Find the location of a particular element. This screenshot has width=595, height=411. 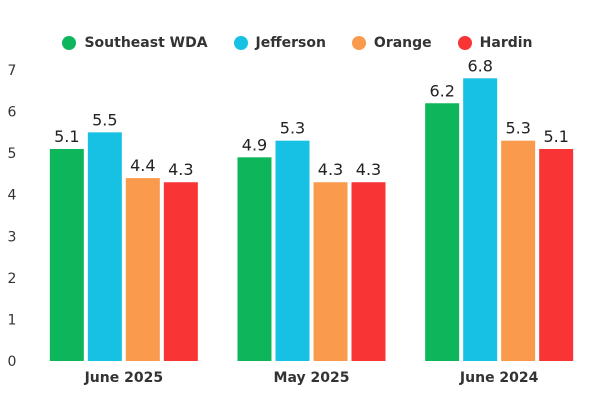

legend-item-hardin: Hardin is located at coordinates (495, 43).